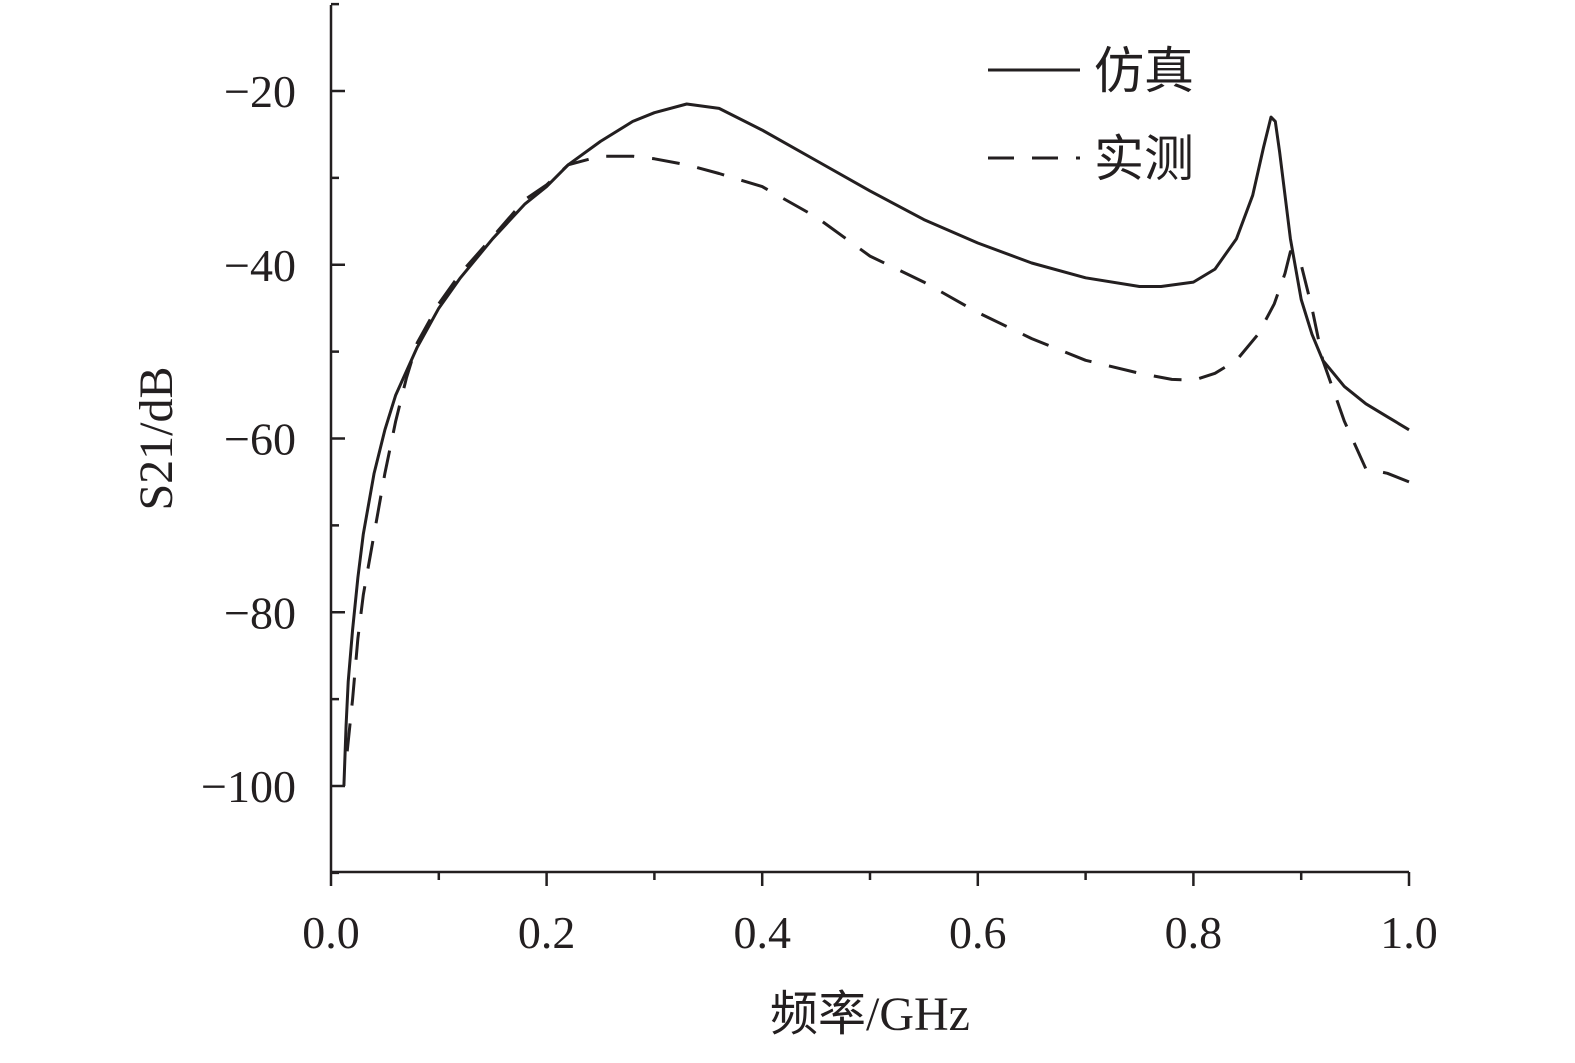  Describe the element at coordinates (248, 786) in the screenshot. I see `y-tick-label: −100` at that location.